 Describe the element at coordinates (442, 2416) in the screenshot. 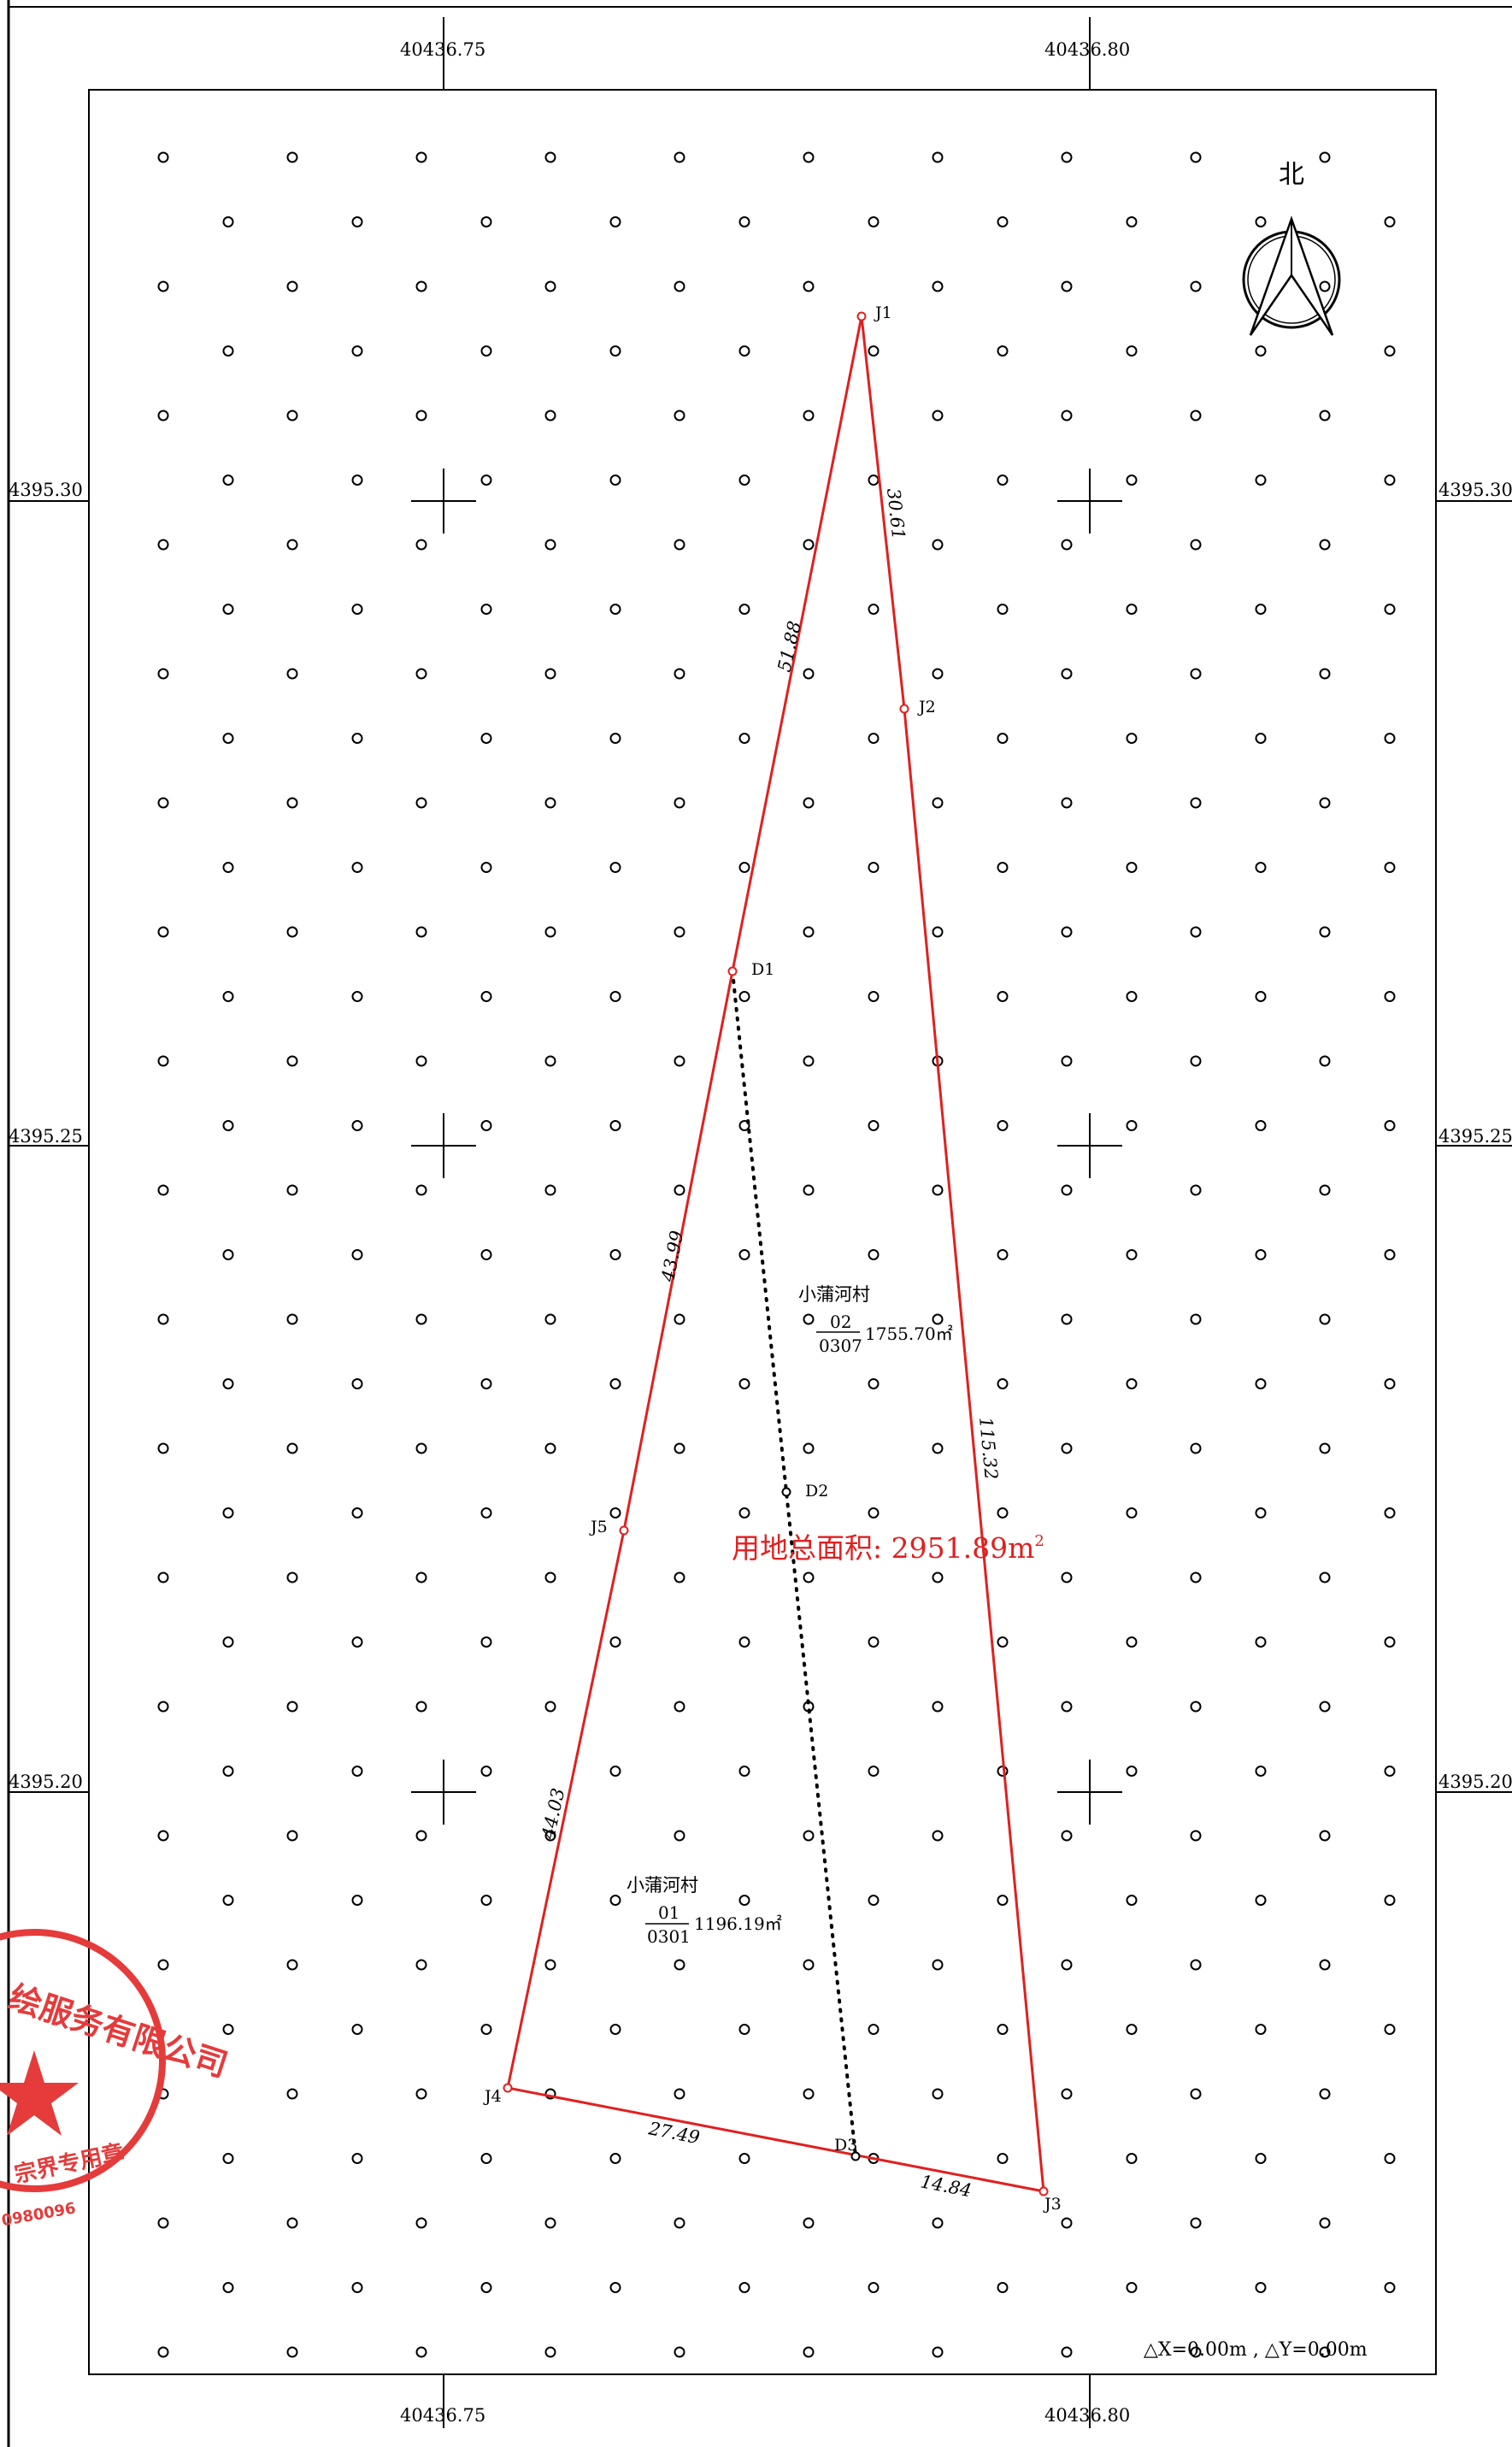

I see `grid-label-bottom-left: 40436.75` at that location.